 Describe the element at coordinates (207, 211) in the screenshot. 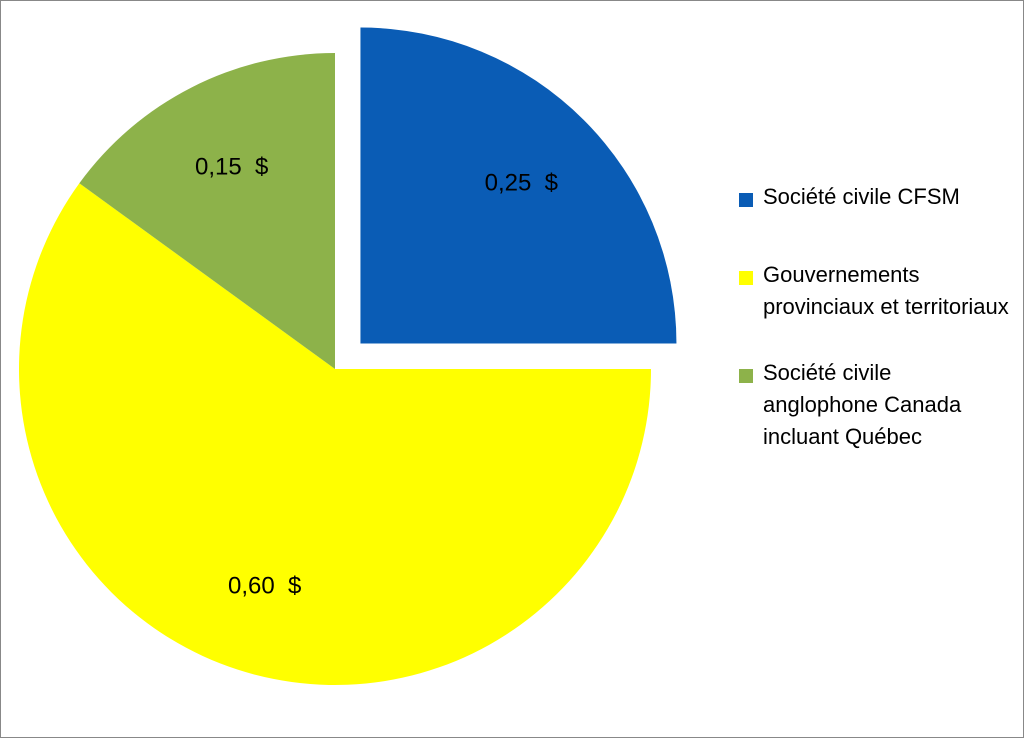

I see `pie-slice-anglophone` at that location.